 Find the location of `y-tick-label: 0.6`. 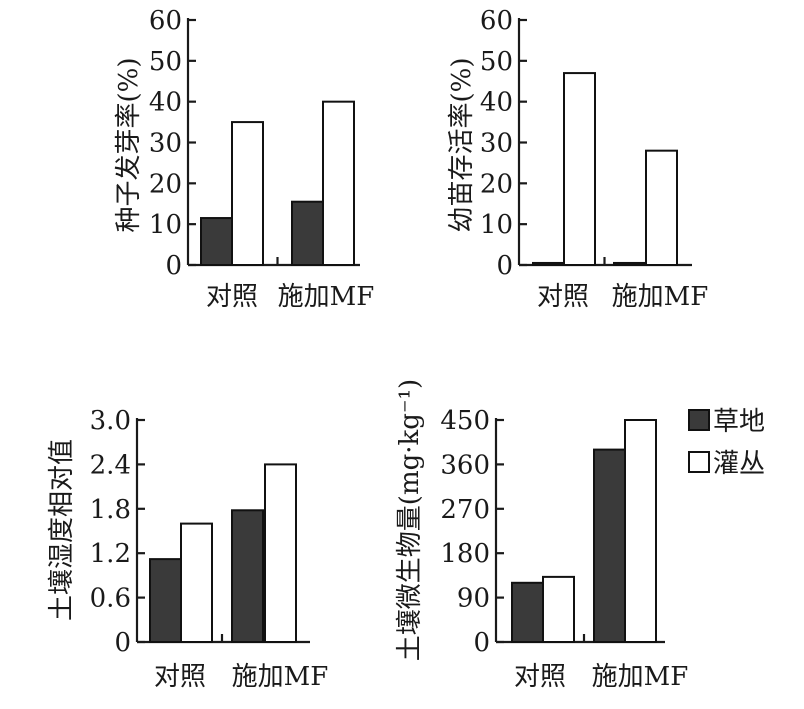

y-tick-label: 0.6 is located at coordinates (110, 599).